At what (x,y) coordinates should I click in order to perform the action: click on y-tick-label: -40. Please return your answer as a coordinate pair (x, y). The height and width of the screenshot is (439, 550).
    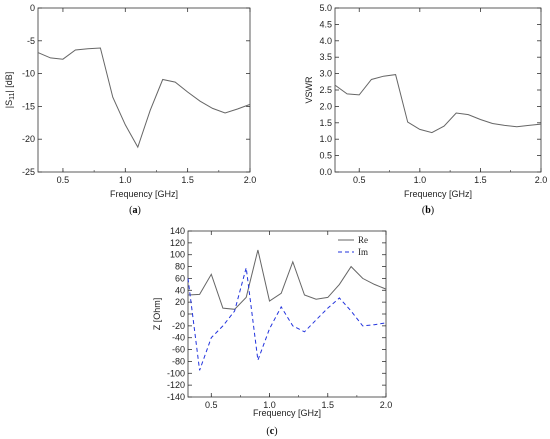
    Looking at the image, I should click on (178, 338).